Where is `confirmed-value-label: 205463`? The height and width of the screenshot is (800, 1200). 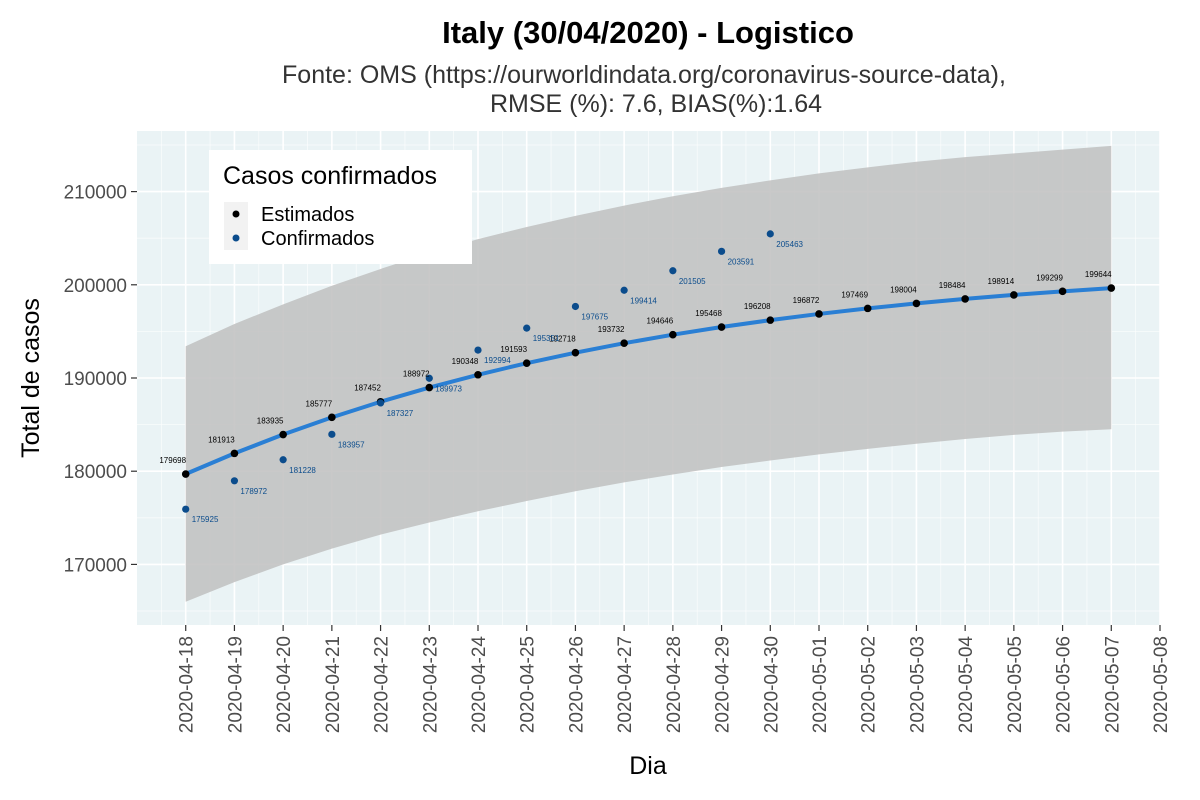 confirmed-value-label: 205463 is located at coordinates (789, 244).